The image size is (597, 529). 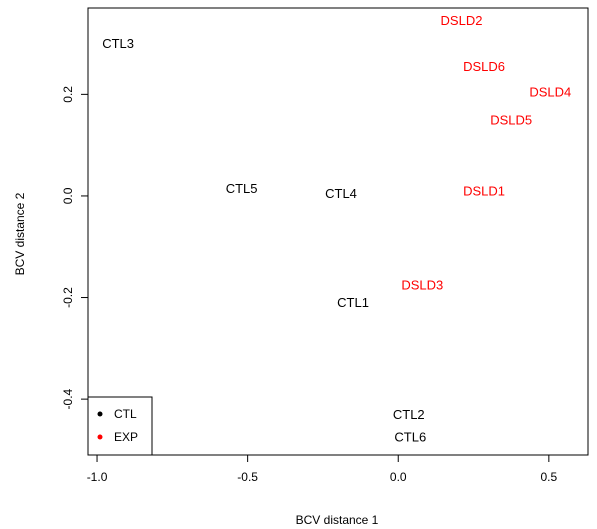 What do you see at coordinates (548, 477) in the screenshot?
I see `x-tick-label: 0.5` at bounding box center [548, 477].